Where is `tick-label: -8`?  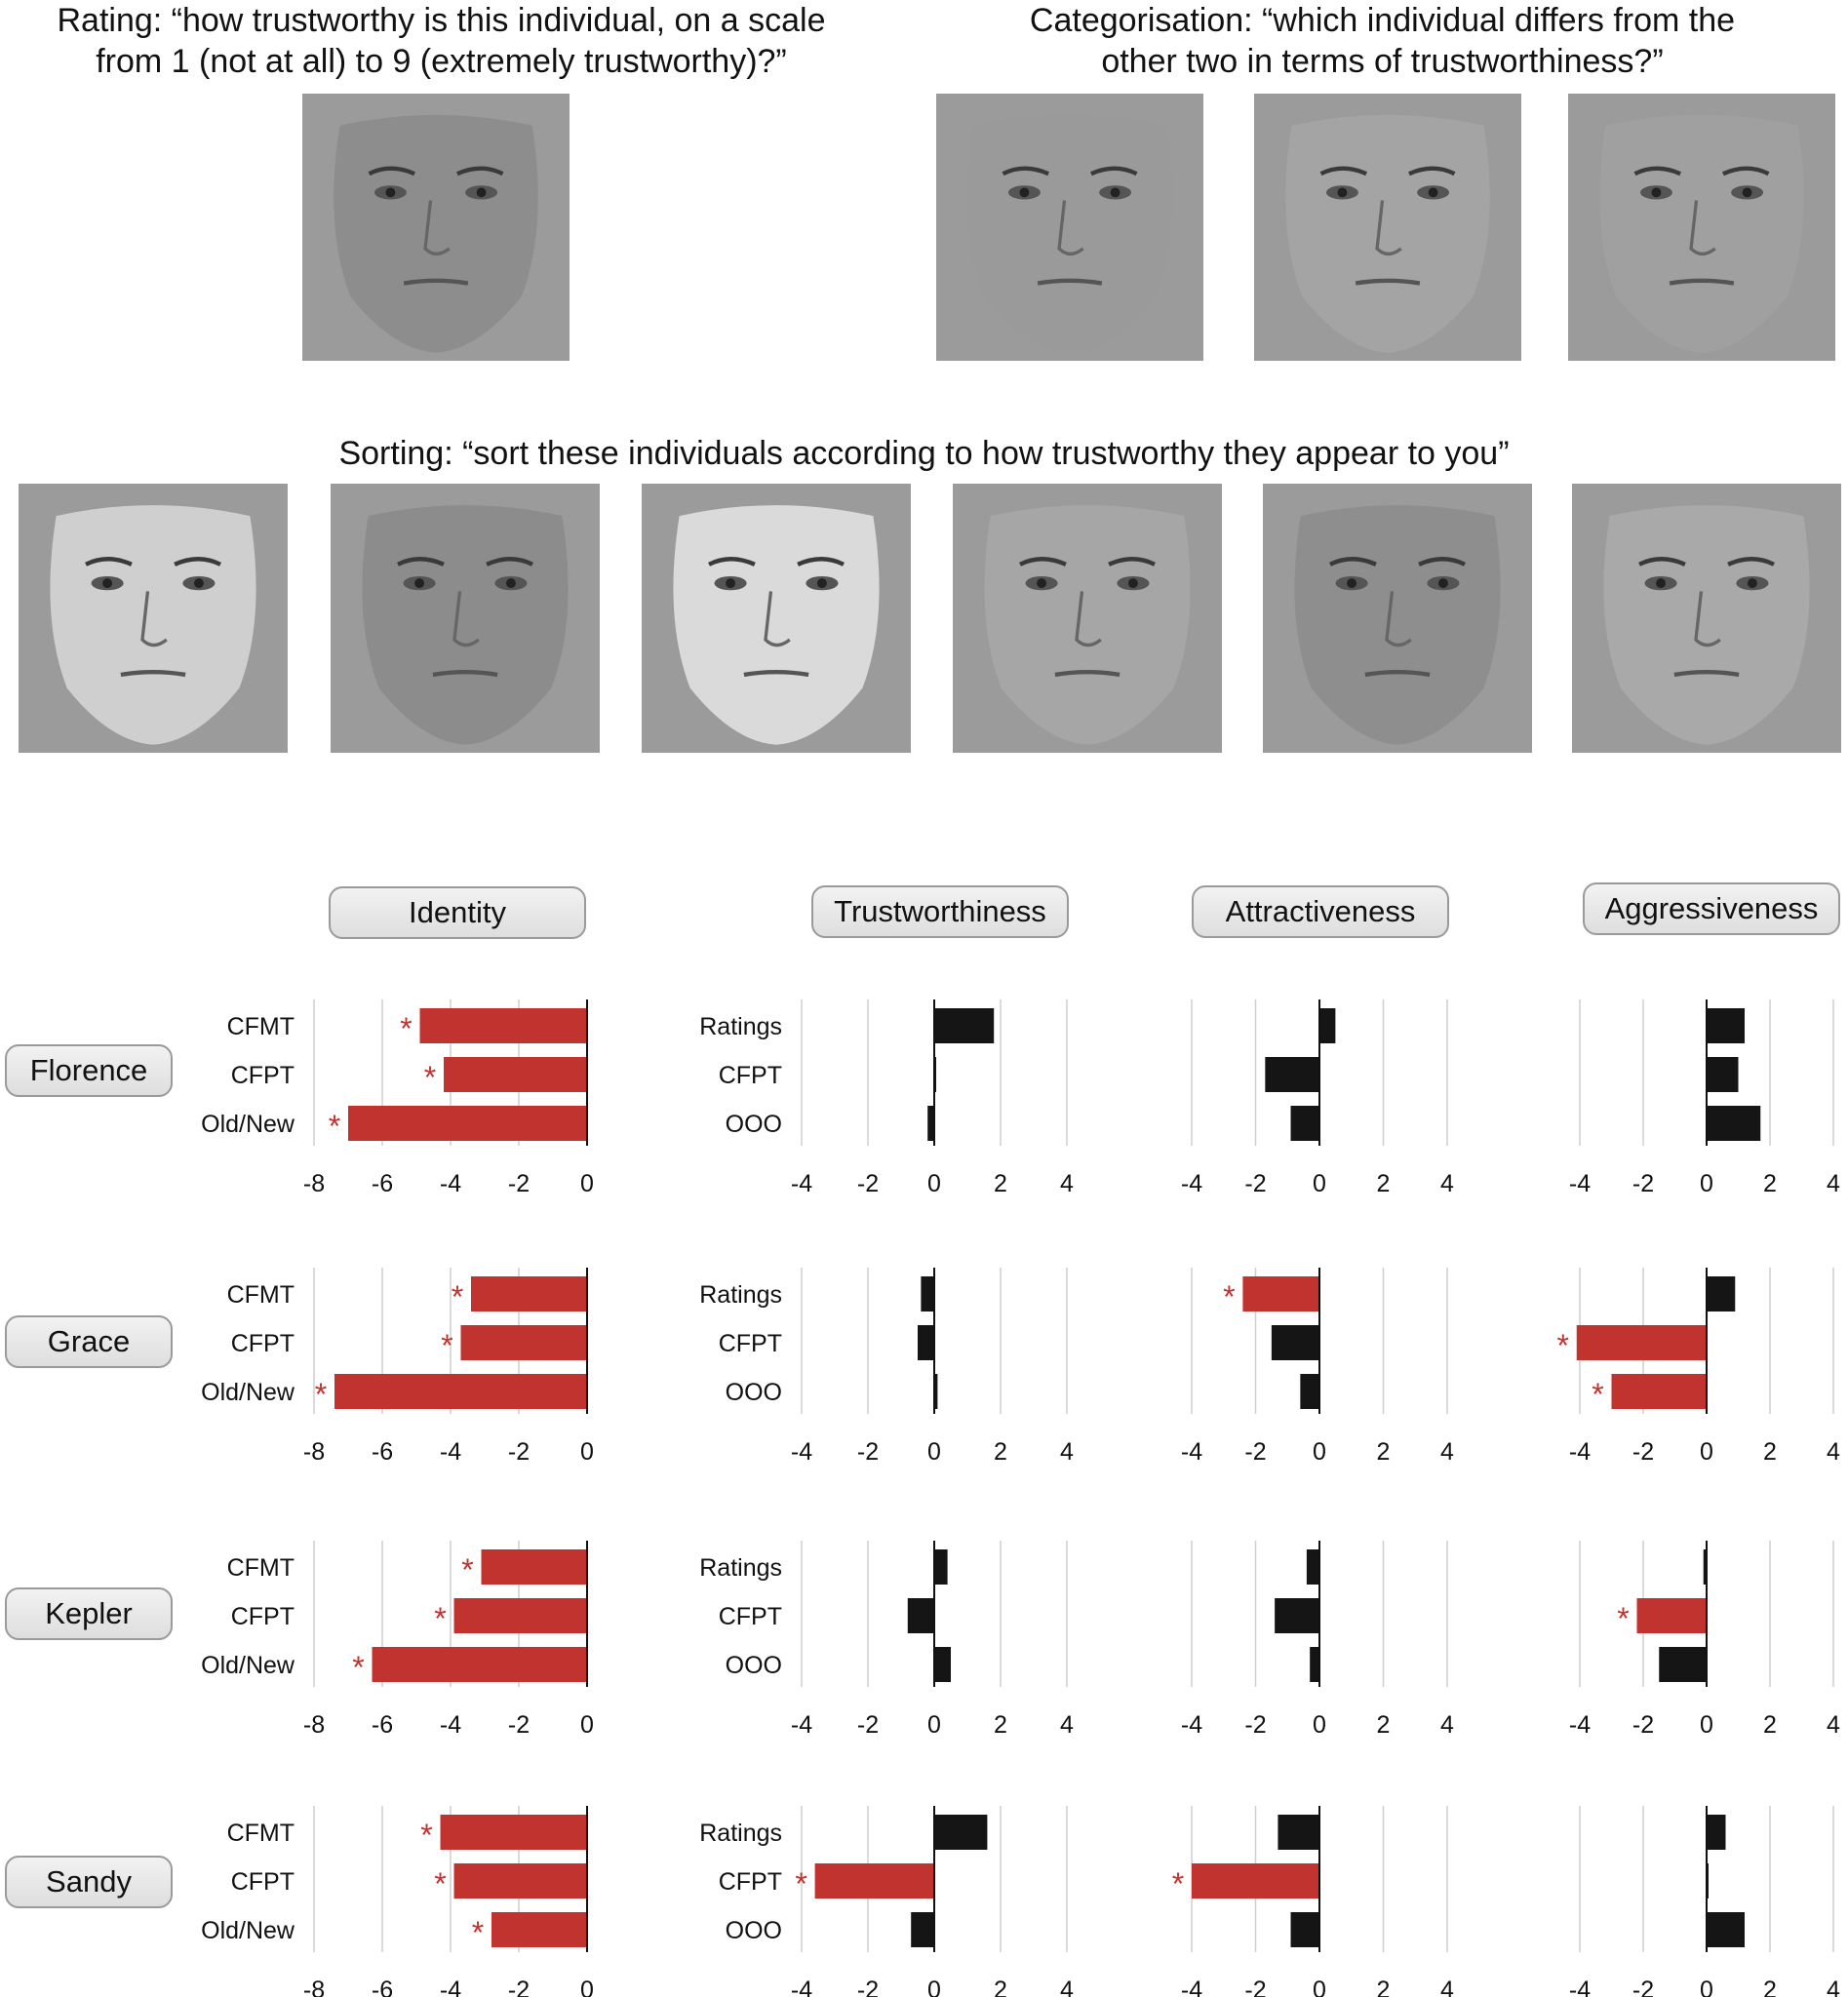 tick-label: -8 is located at coordinates (314, 1725).